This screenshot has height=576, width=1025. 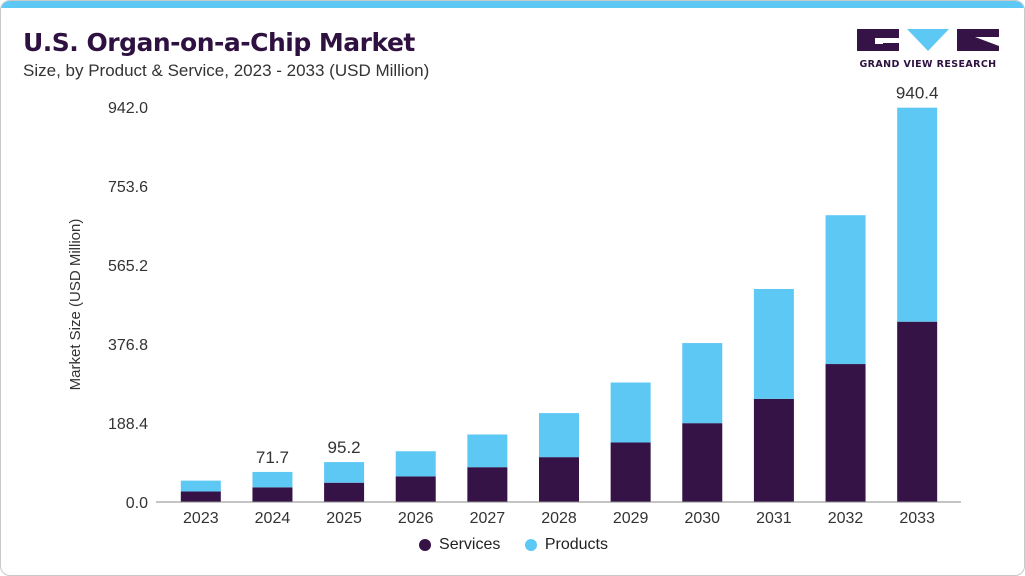 I want to click on gvr-logo-icon, so click(x=928, y=40).